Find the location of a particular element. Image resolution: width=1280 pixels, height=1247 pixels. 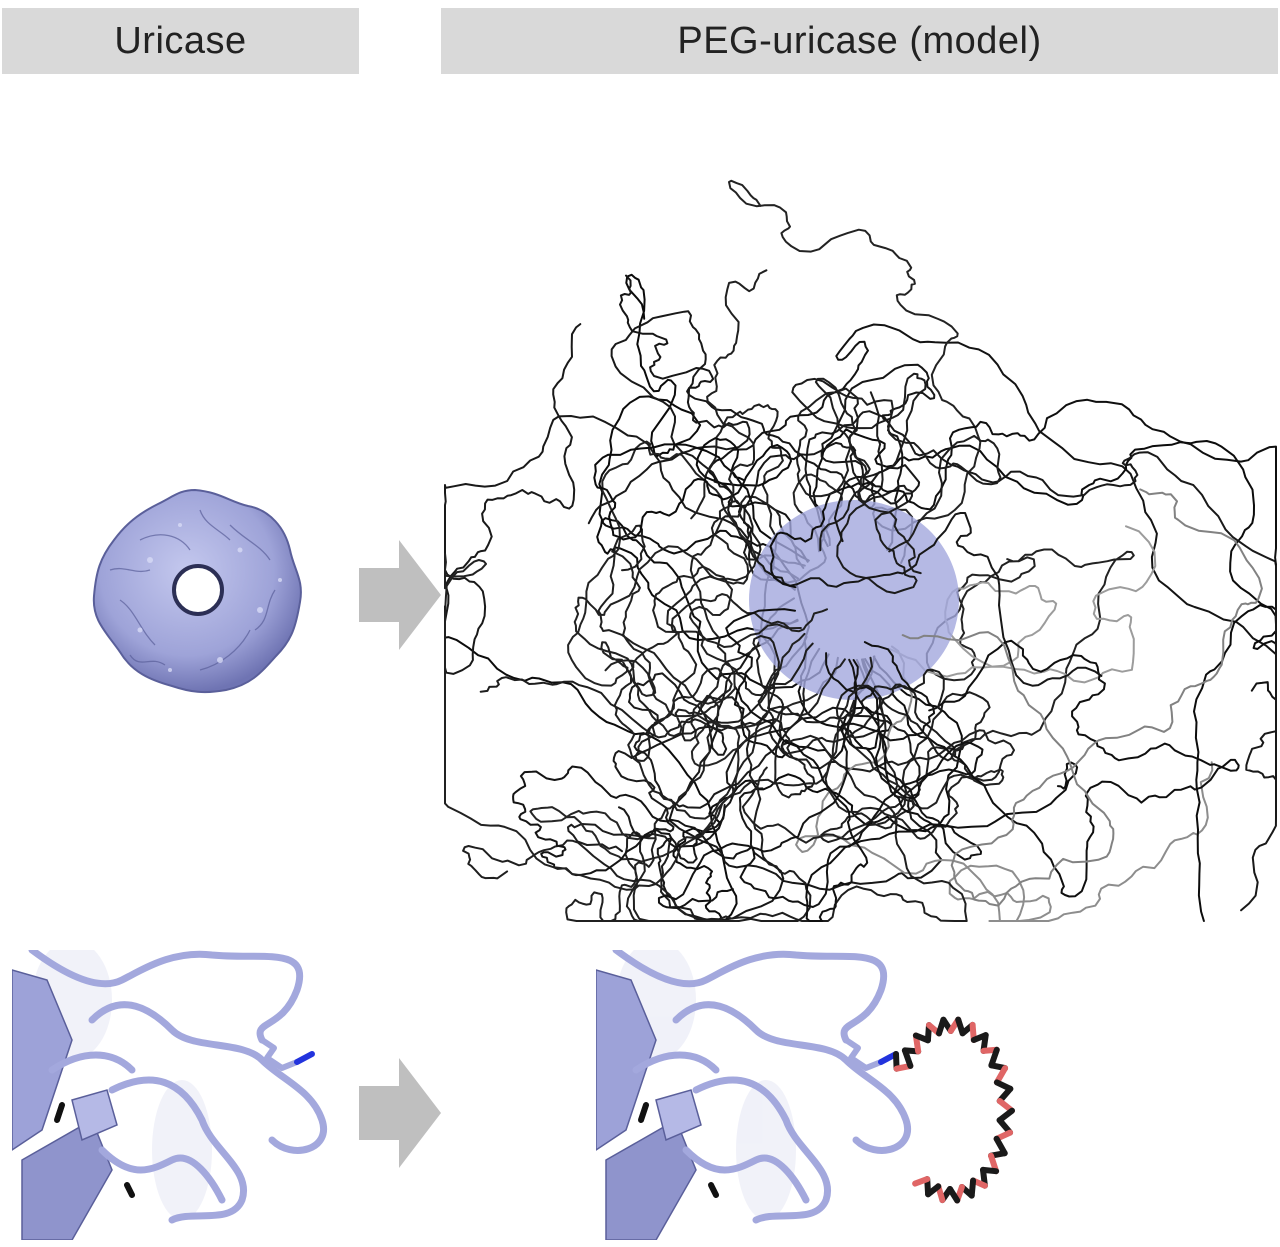

header-peg-uricase: PEG-uricase (model) is located at coordinates (859, 41).